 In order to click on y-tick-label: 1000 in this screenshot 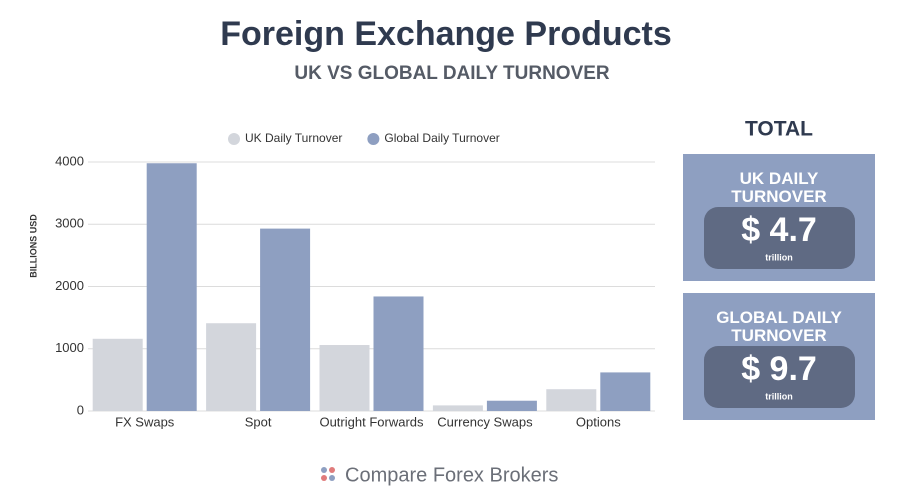, I will do `click(69, 347)`.